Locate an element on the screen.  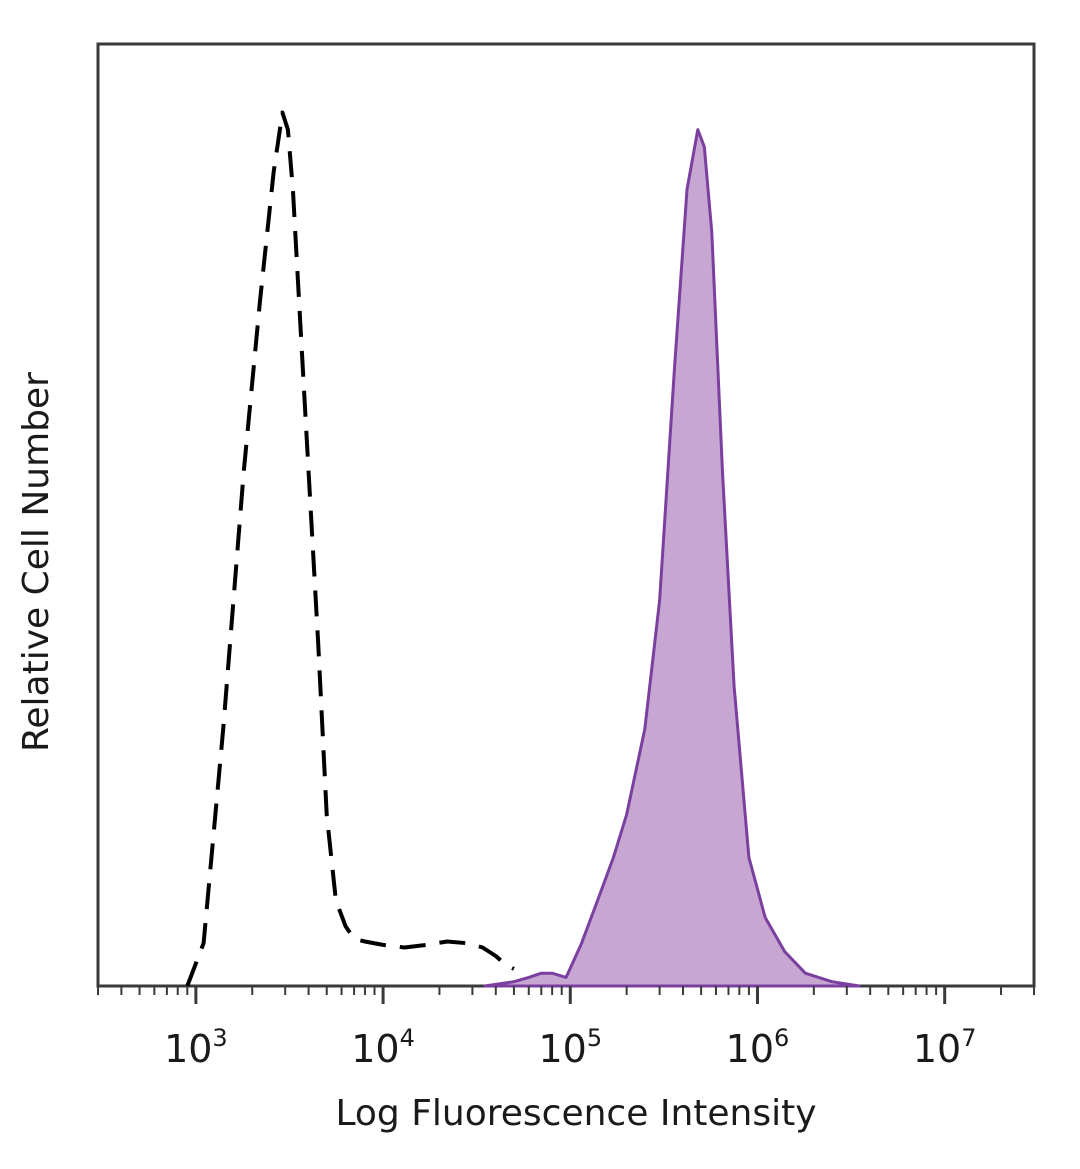
x-tick-label: 106 is located at coordinates (758, 1047).